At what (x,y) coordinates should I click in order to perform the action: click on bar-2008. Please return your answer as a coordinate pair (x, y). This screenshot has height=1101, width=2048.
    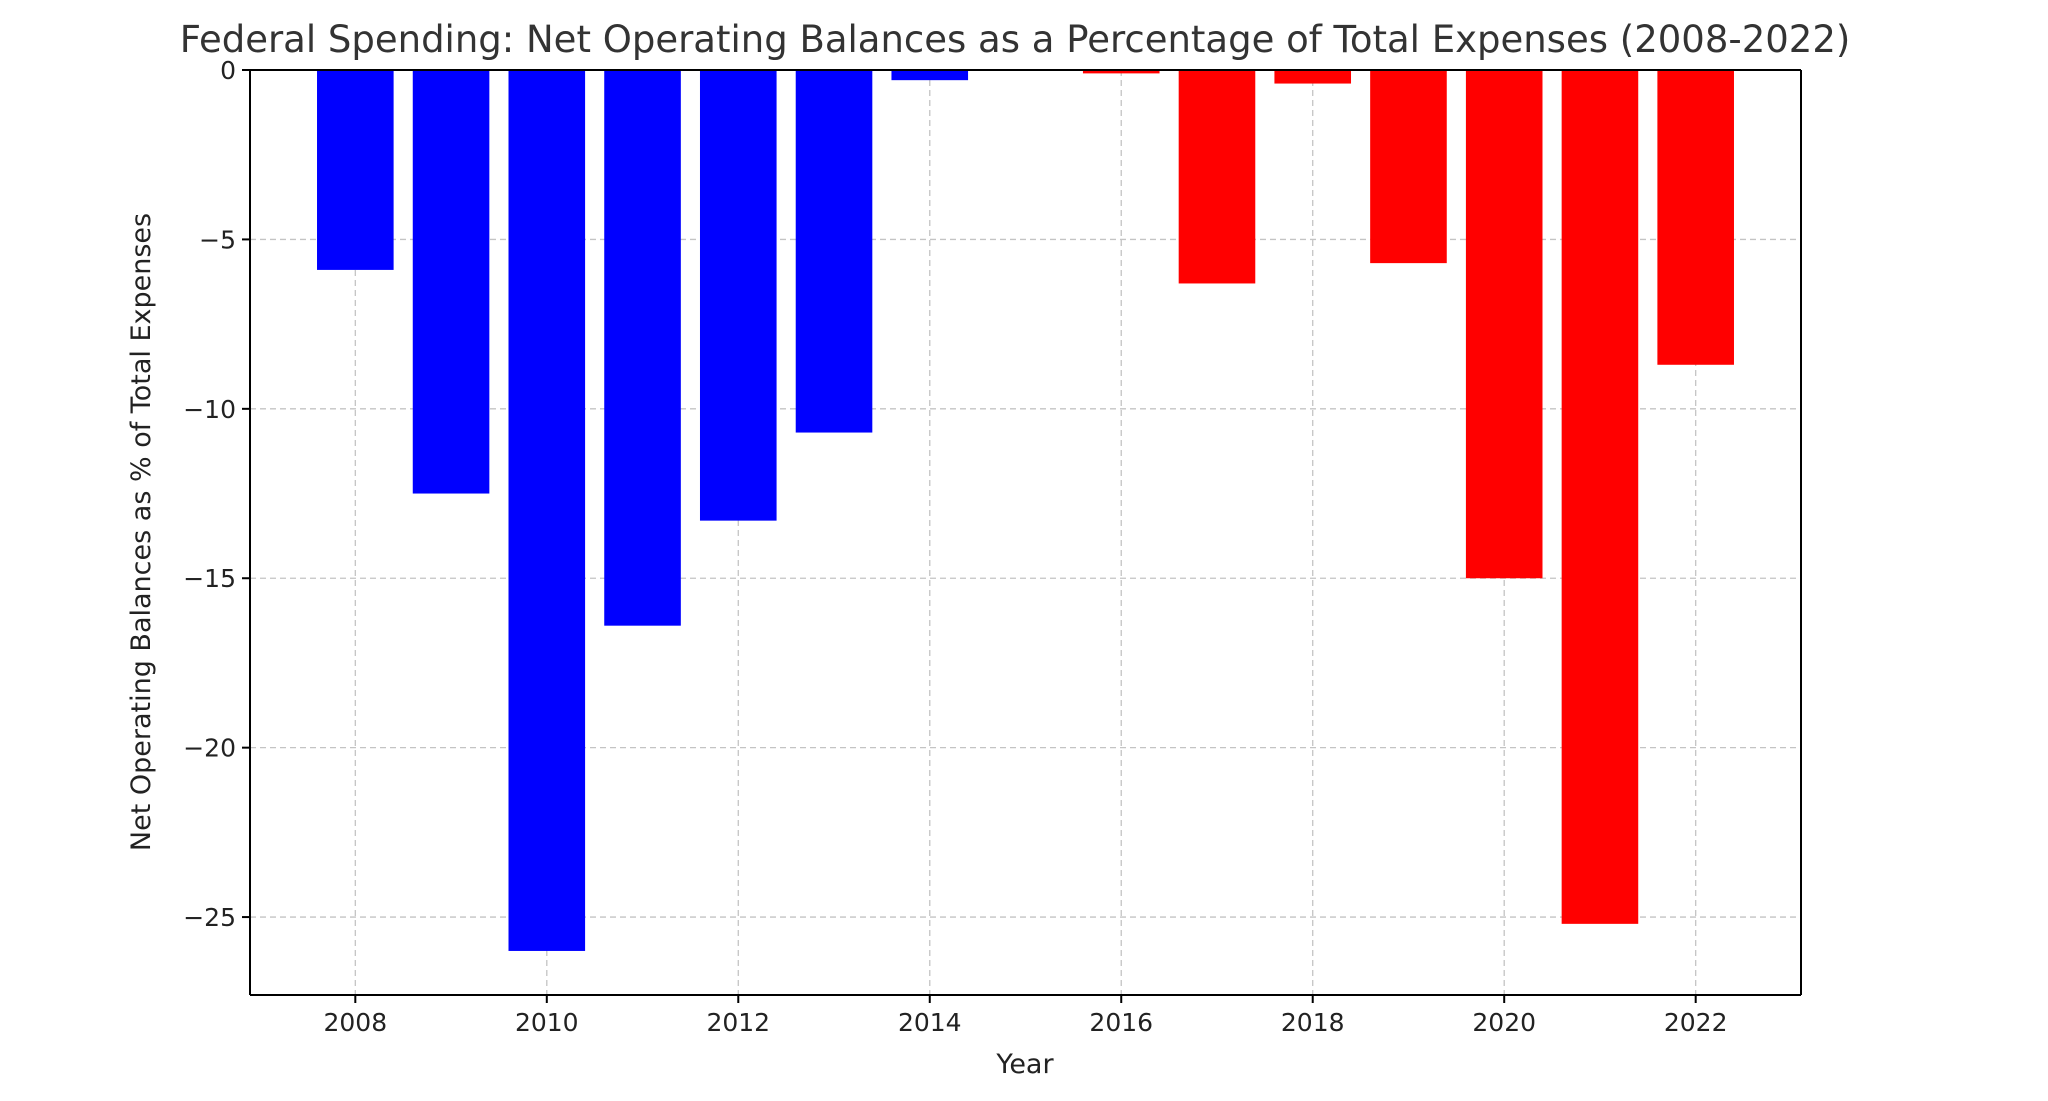
    Looking at the image, I should click on (355, 170).